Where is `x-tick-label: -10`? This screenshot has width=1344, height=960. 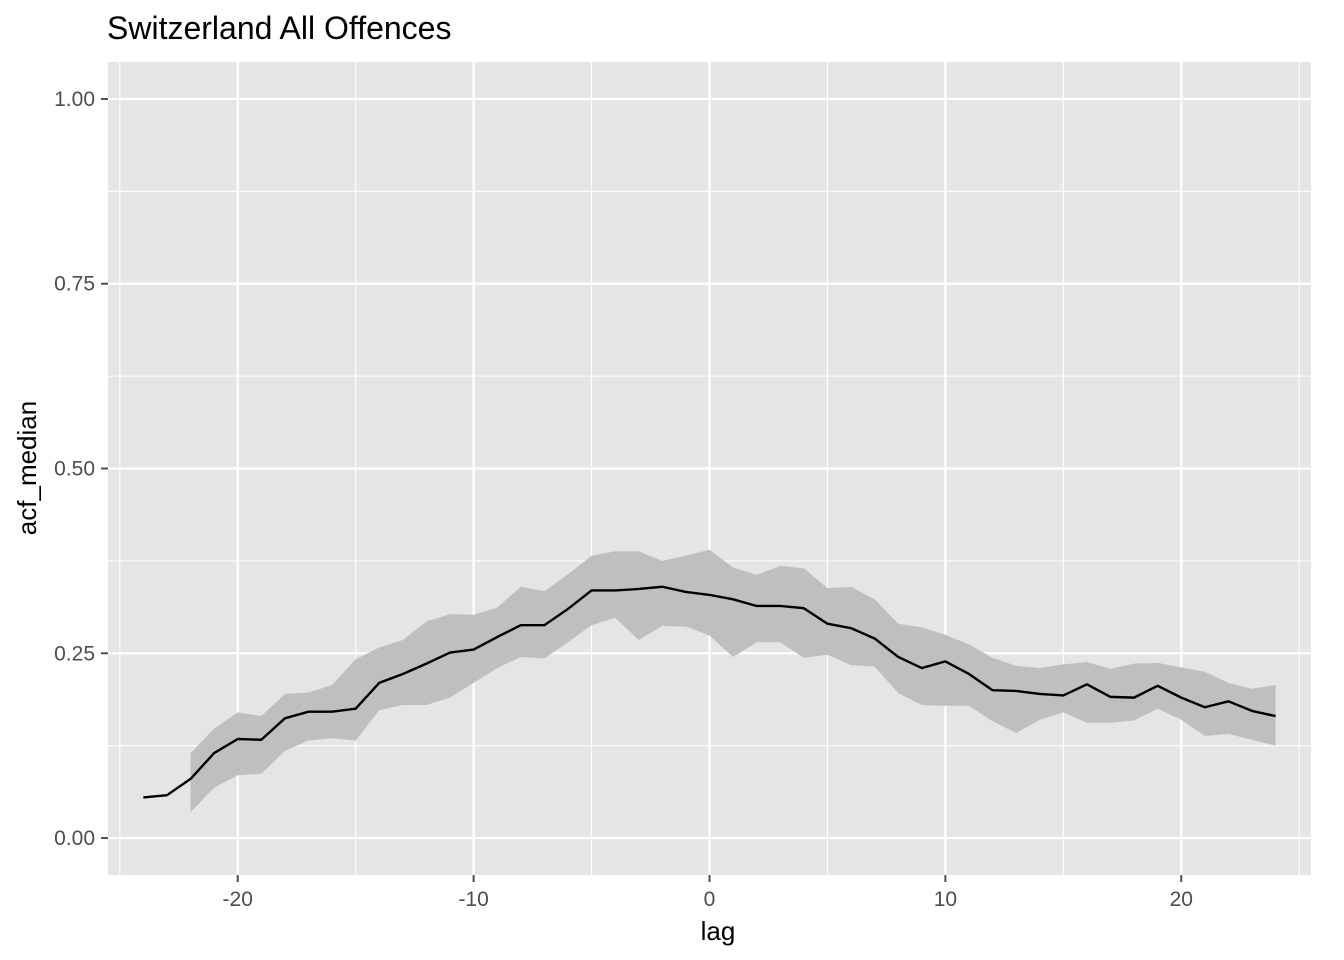 x-tick-label: -10 is located at coordinates (473, 899).